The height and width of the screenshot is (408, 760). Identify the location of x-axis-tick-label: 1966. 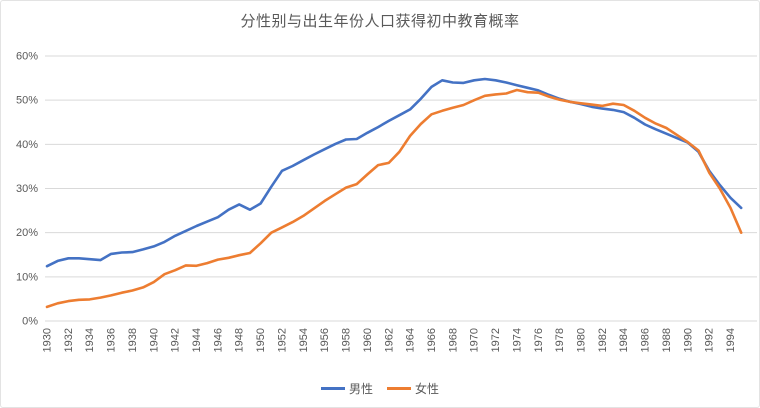
(432, 340).